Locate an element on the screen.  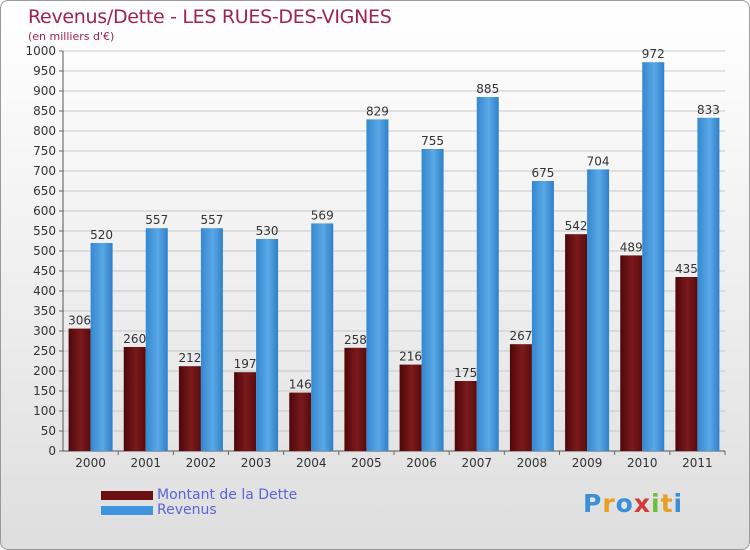
y-tick-label: 600 is located at coordinates (44, 211).